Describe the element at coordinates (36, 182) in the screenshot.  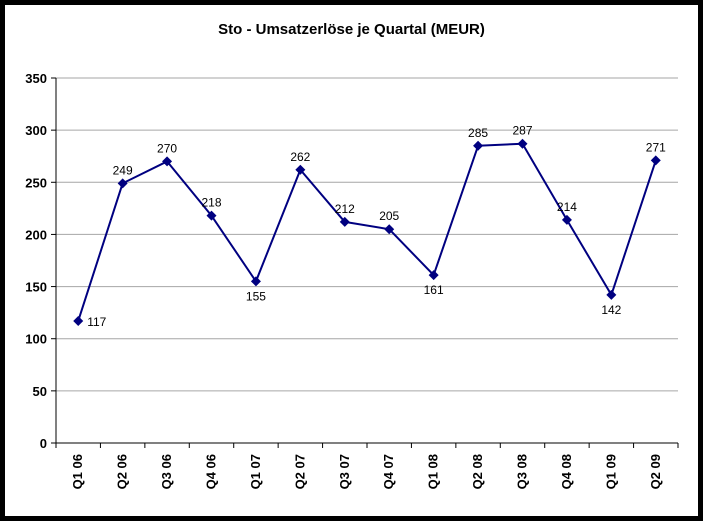
I see `y-tick-label: 250` at that location.